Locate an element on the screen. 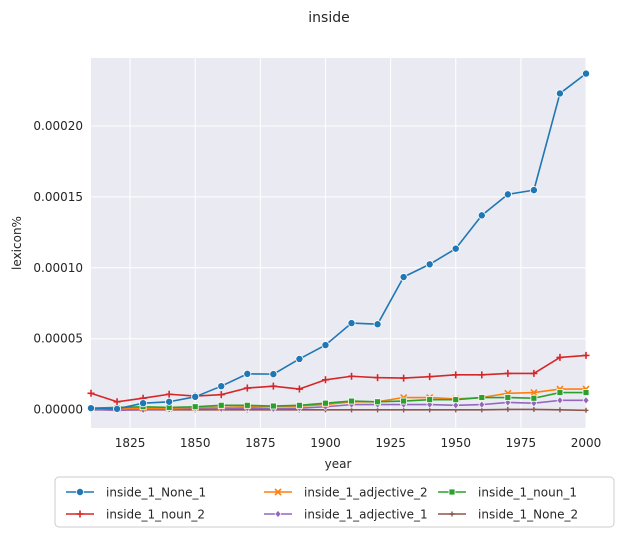 Image resolution: width=622 pixels, height=537 pixels. legend-item: inside_1_None_1 is located at coordinates (136, 493).